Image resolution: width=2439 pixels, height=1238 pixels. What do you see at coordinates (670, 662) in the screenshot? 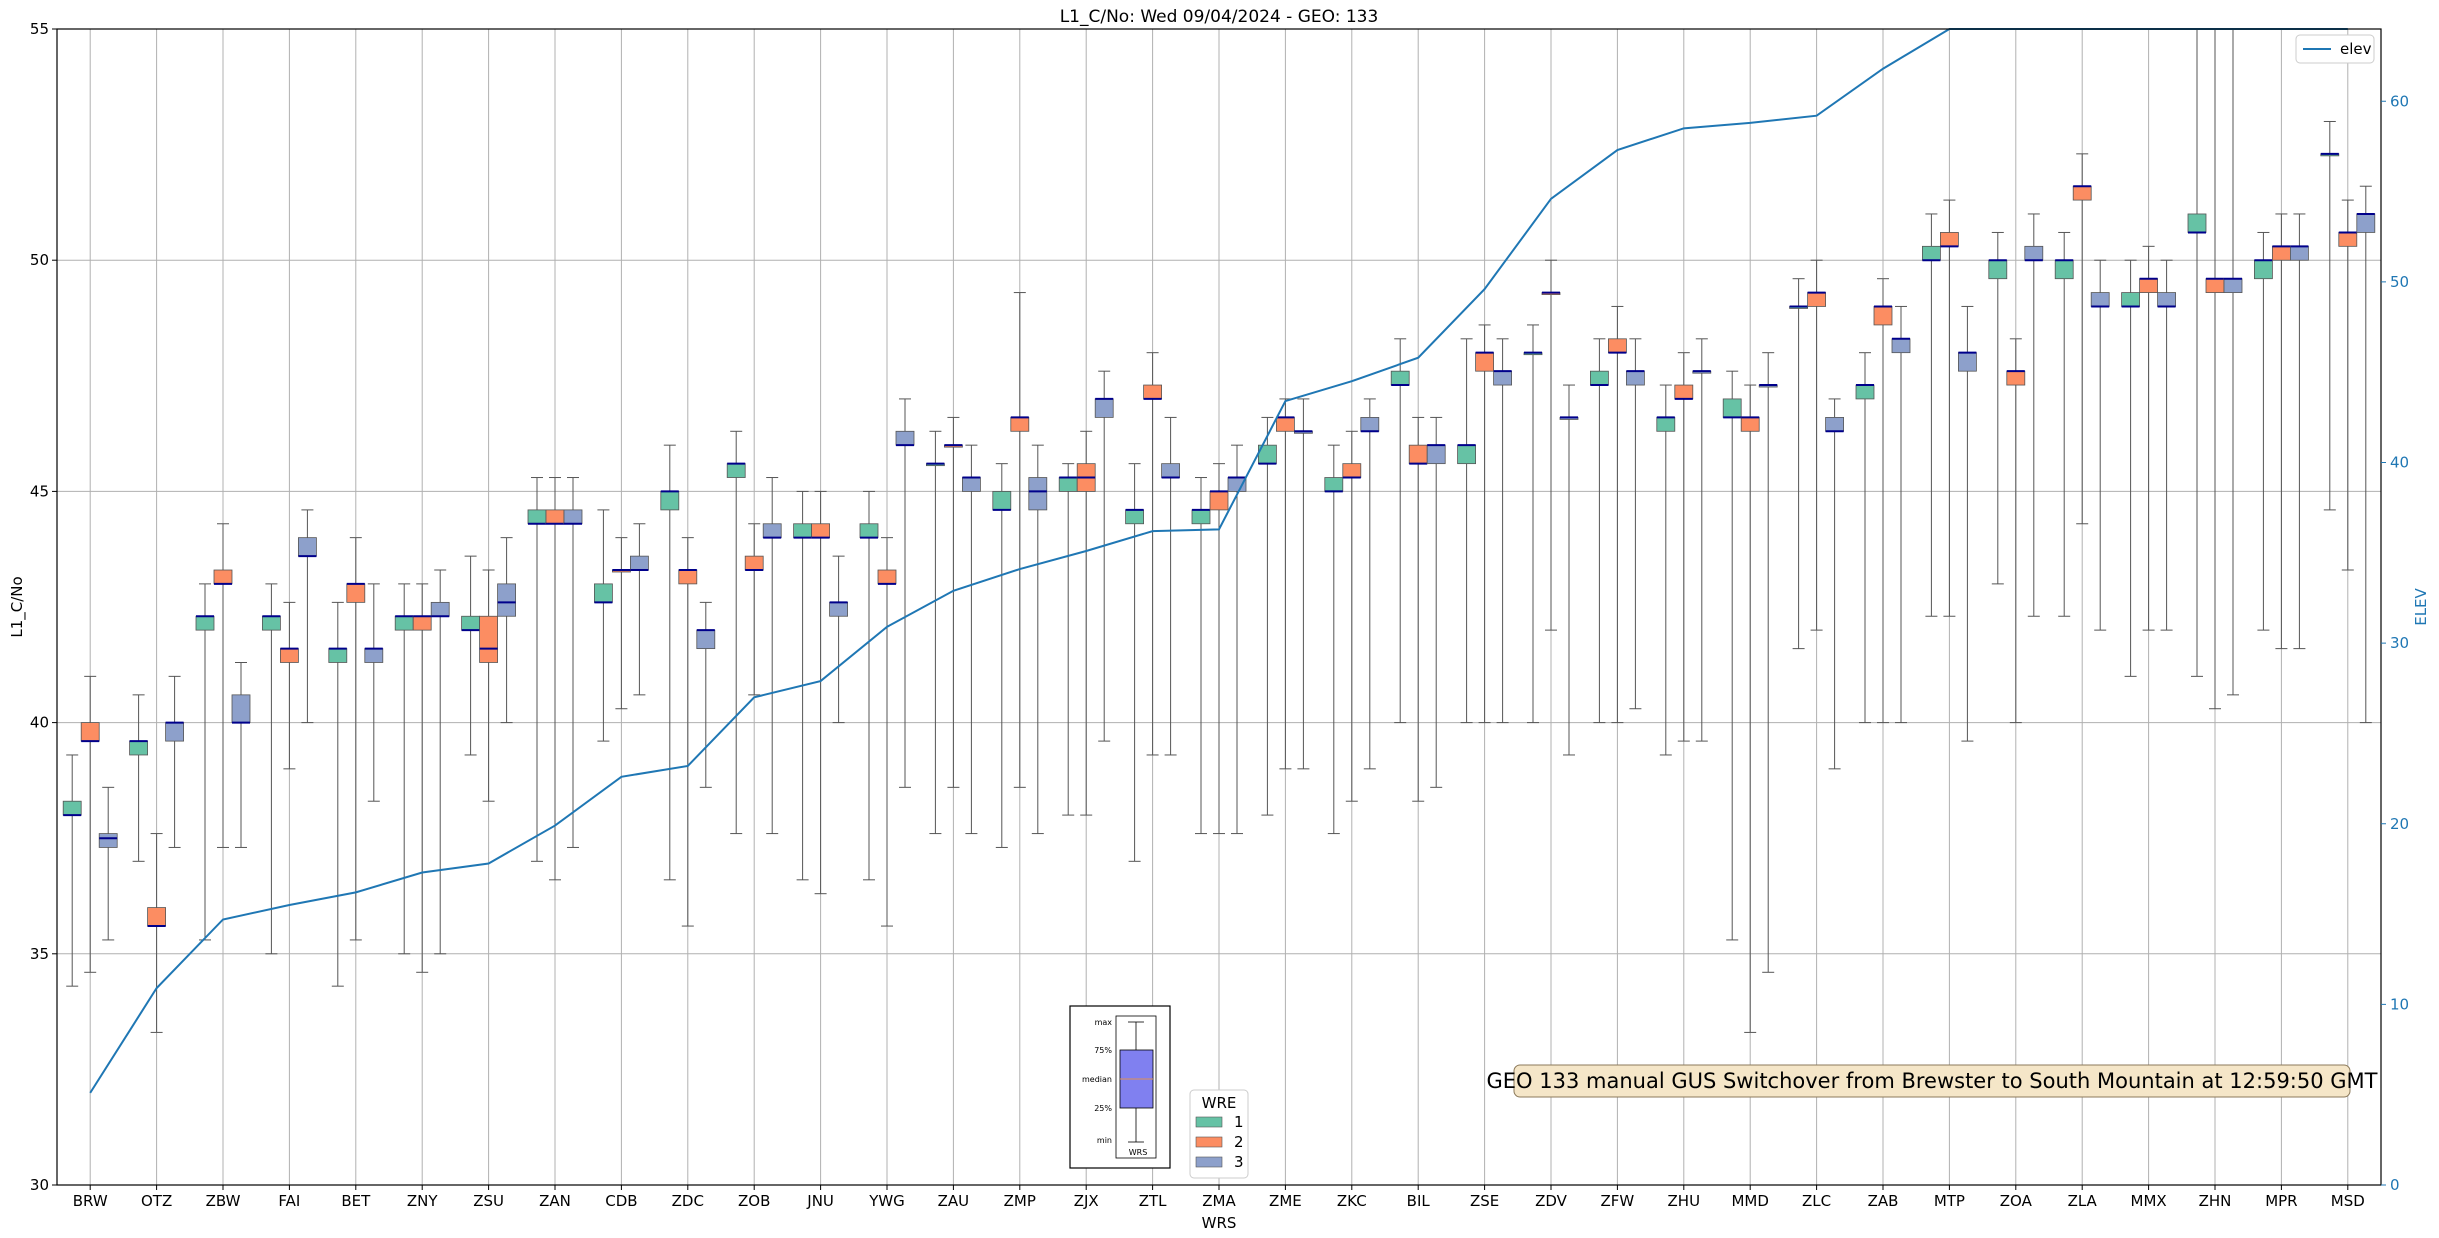
I see `box-zdc-wre1` at bounding box center [670, 662].